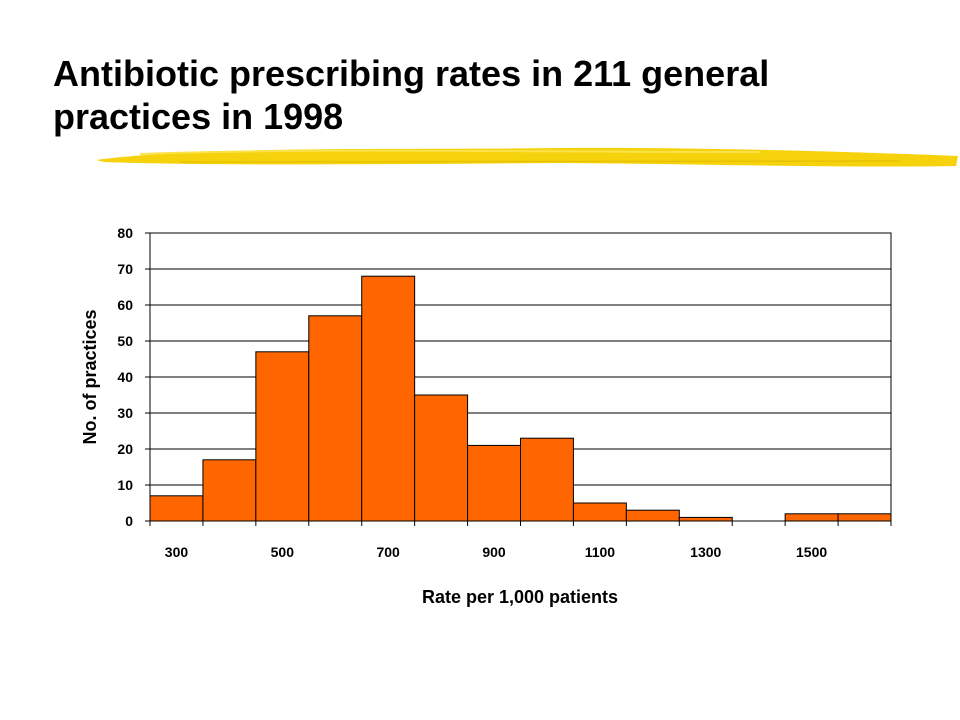  Describe the element at coordinates (125, 269) in the screenshot. I see `y-tick-label: 70` at that location.